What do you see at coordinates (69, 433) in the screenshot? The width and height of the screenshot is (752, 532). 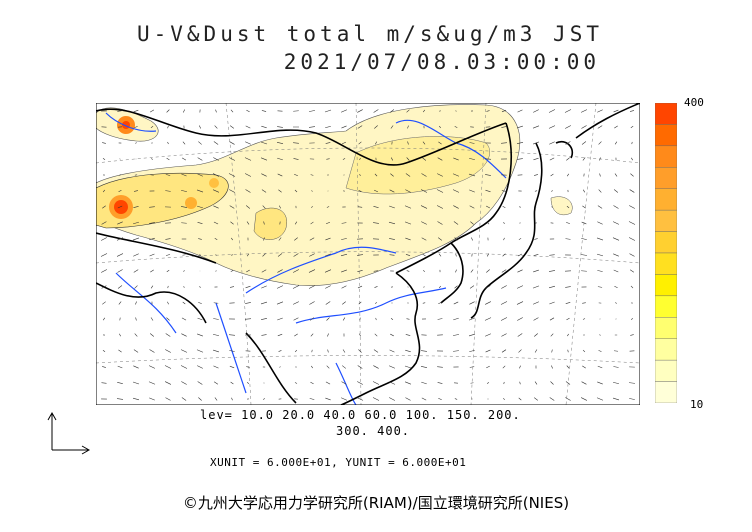 I see `unit-vector-axes-icon` at bounding box center [69, 433].